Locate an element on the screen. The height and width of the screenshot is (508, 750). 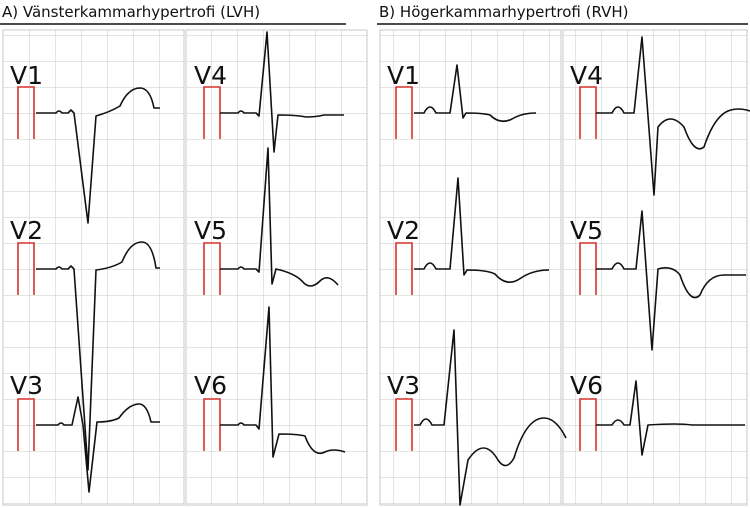
panel-title: A) Vänsterkammarhypertrofi (LVH) is located at coordinates (131, 12).